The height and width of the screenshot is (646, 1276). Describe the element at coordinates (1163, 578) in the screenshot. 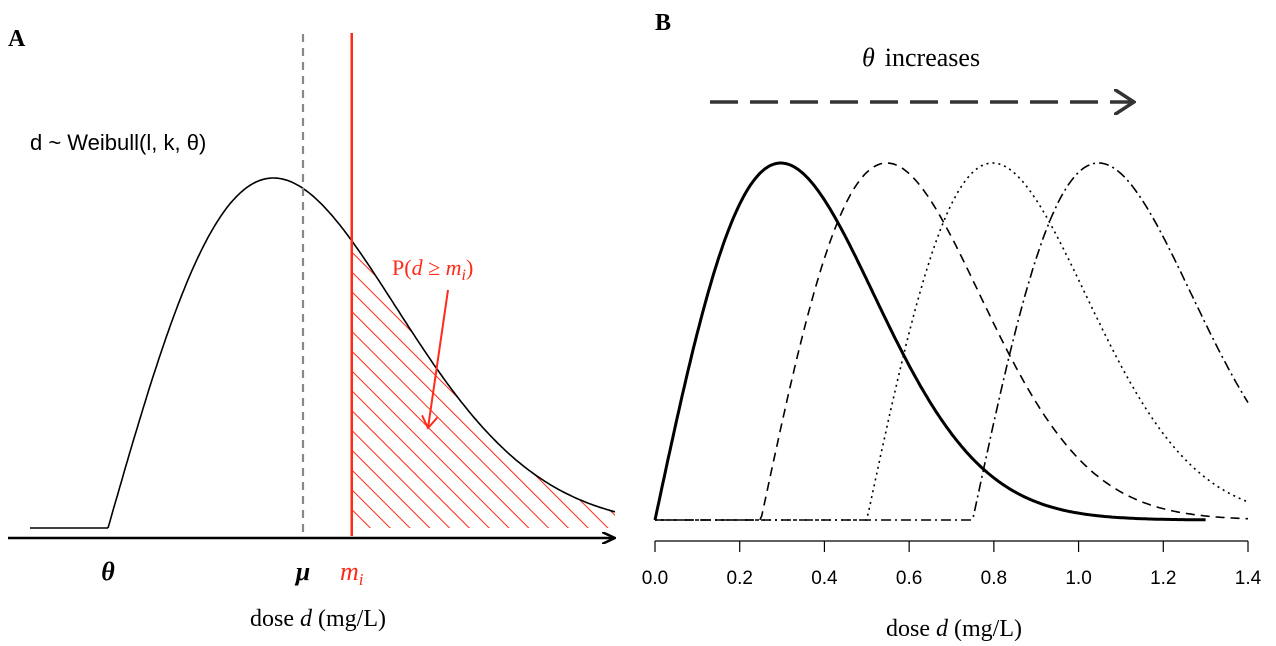

I see `x-tick-label: 1.2` at that location.